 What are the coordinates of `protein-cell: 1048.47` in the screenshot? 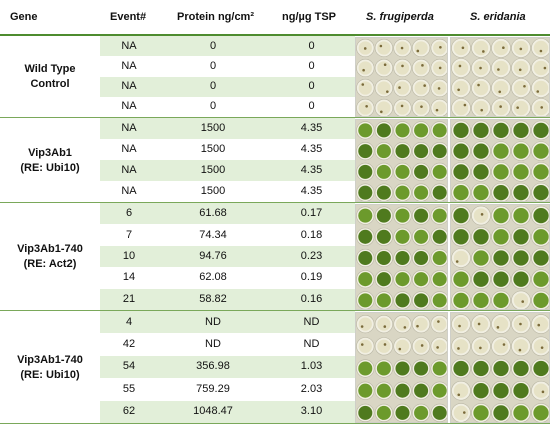 It's located at (213, 411).